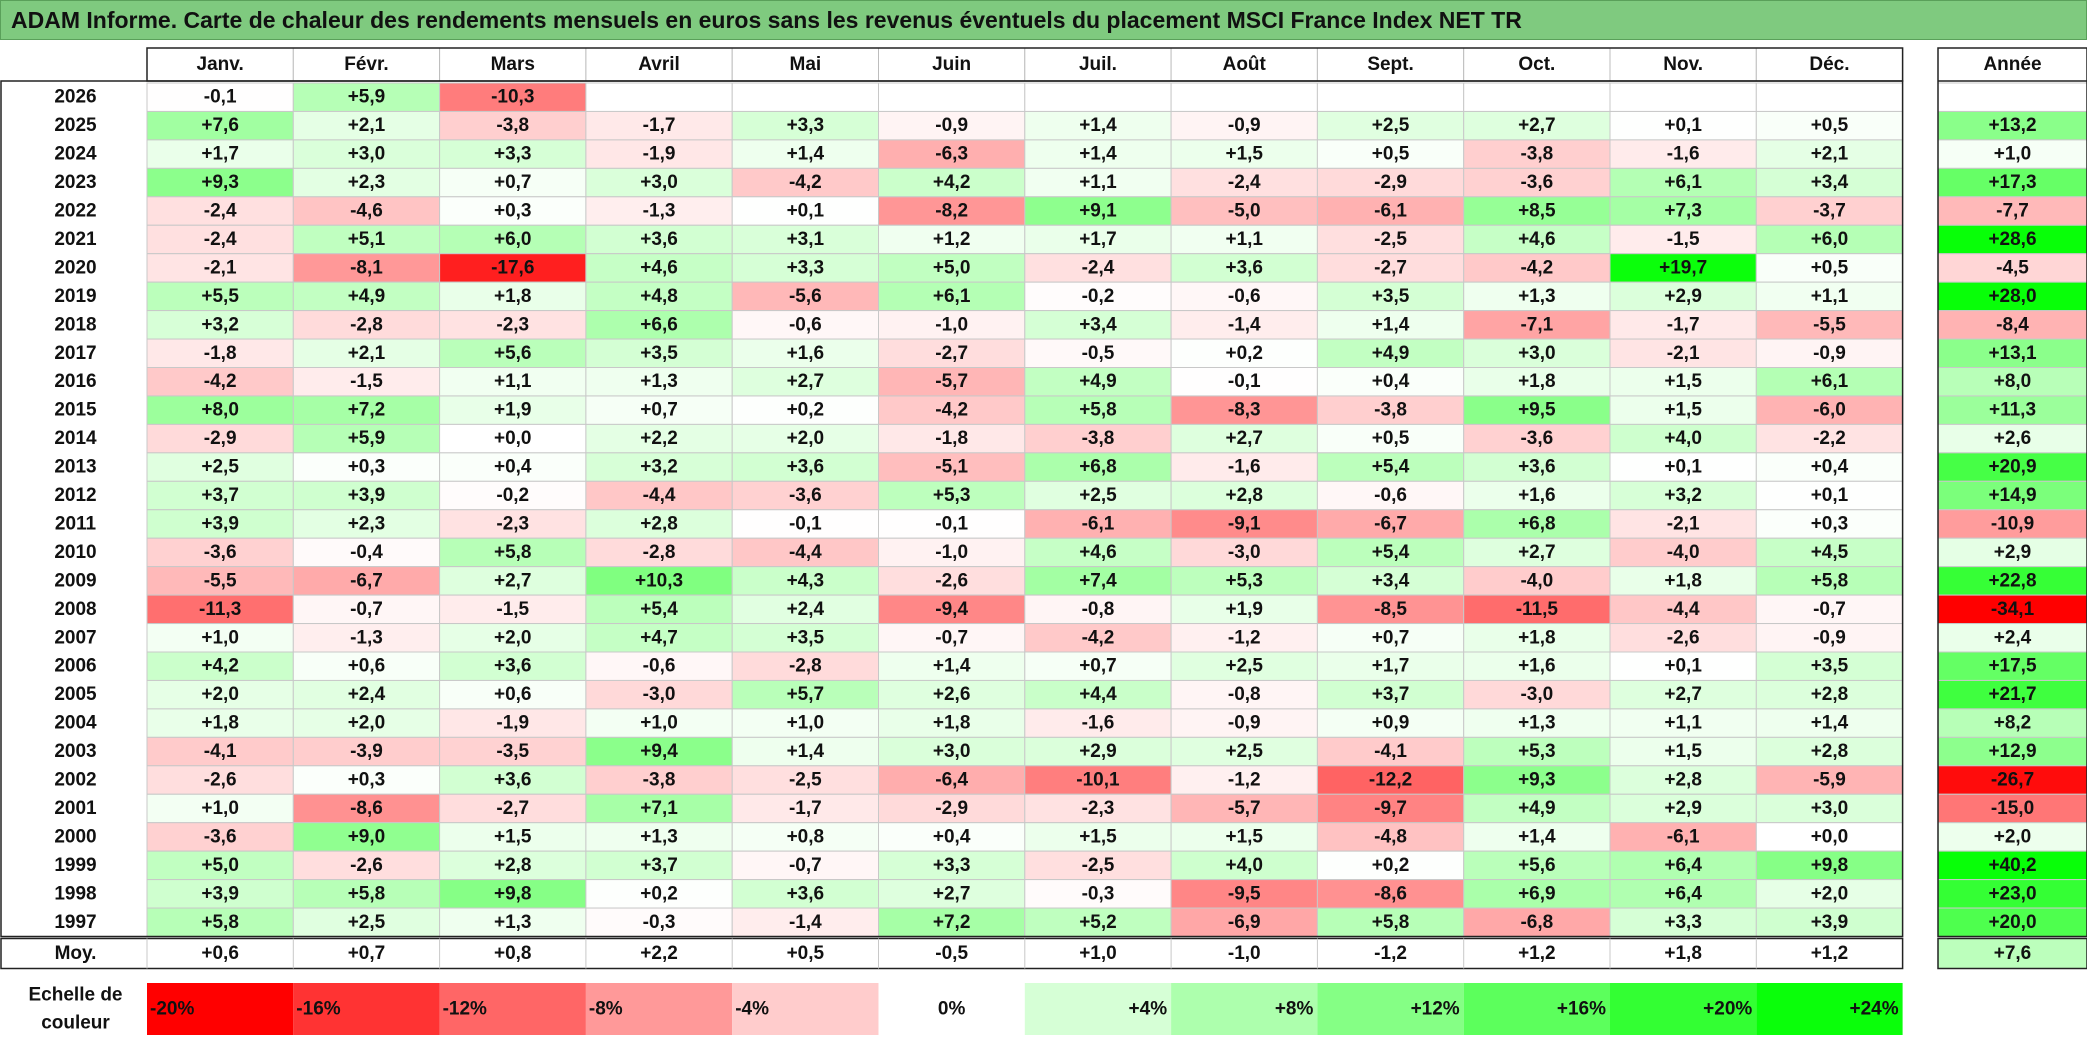  Describe the element at coordinates (1098, 808) in the screenshot. I see `cell-value-label: -2,3` at that location.